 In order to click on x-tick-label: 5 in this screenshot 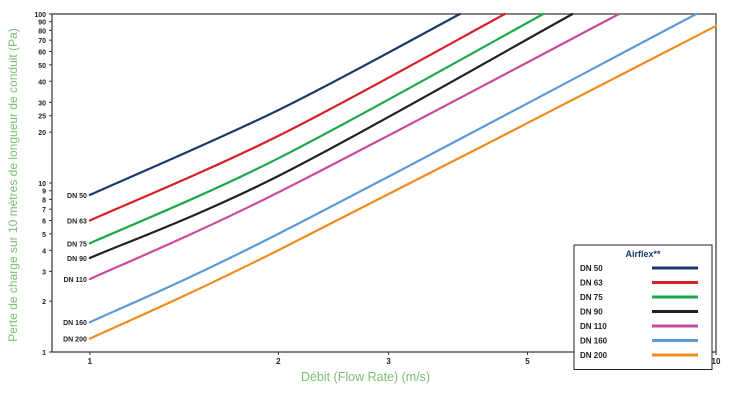, I will do `click(527, 361)`.